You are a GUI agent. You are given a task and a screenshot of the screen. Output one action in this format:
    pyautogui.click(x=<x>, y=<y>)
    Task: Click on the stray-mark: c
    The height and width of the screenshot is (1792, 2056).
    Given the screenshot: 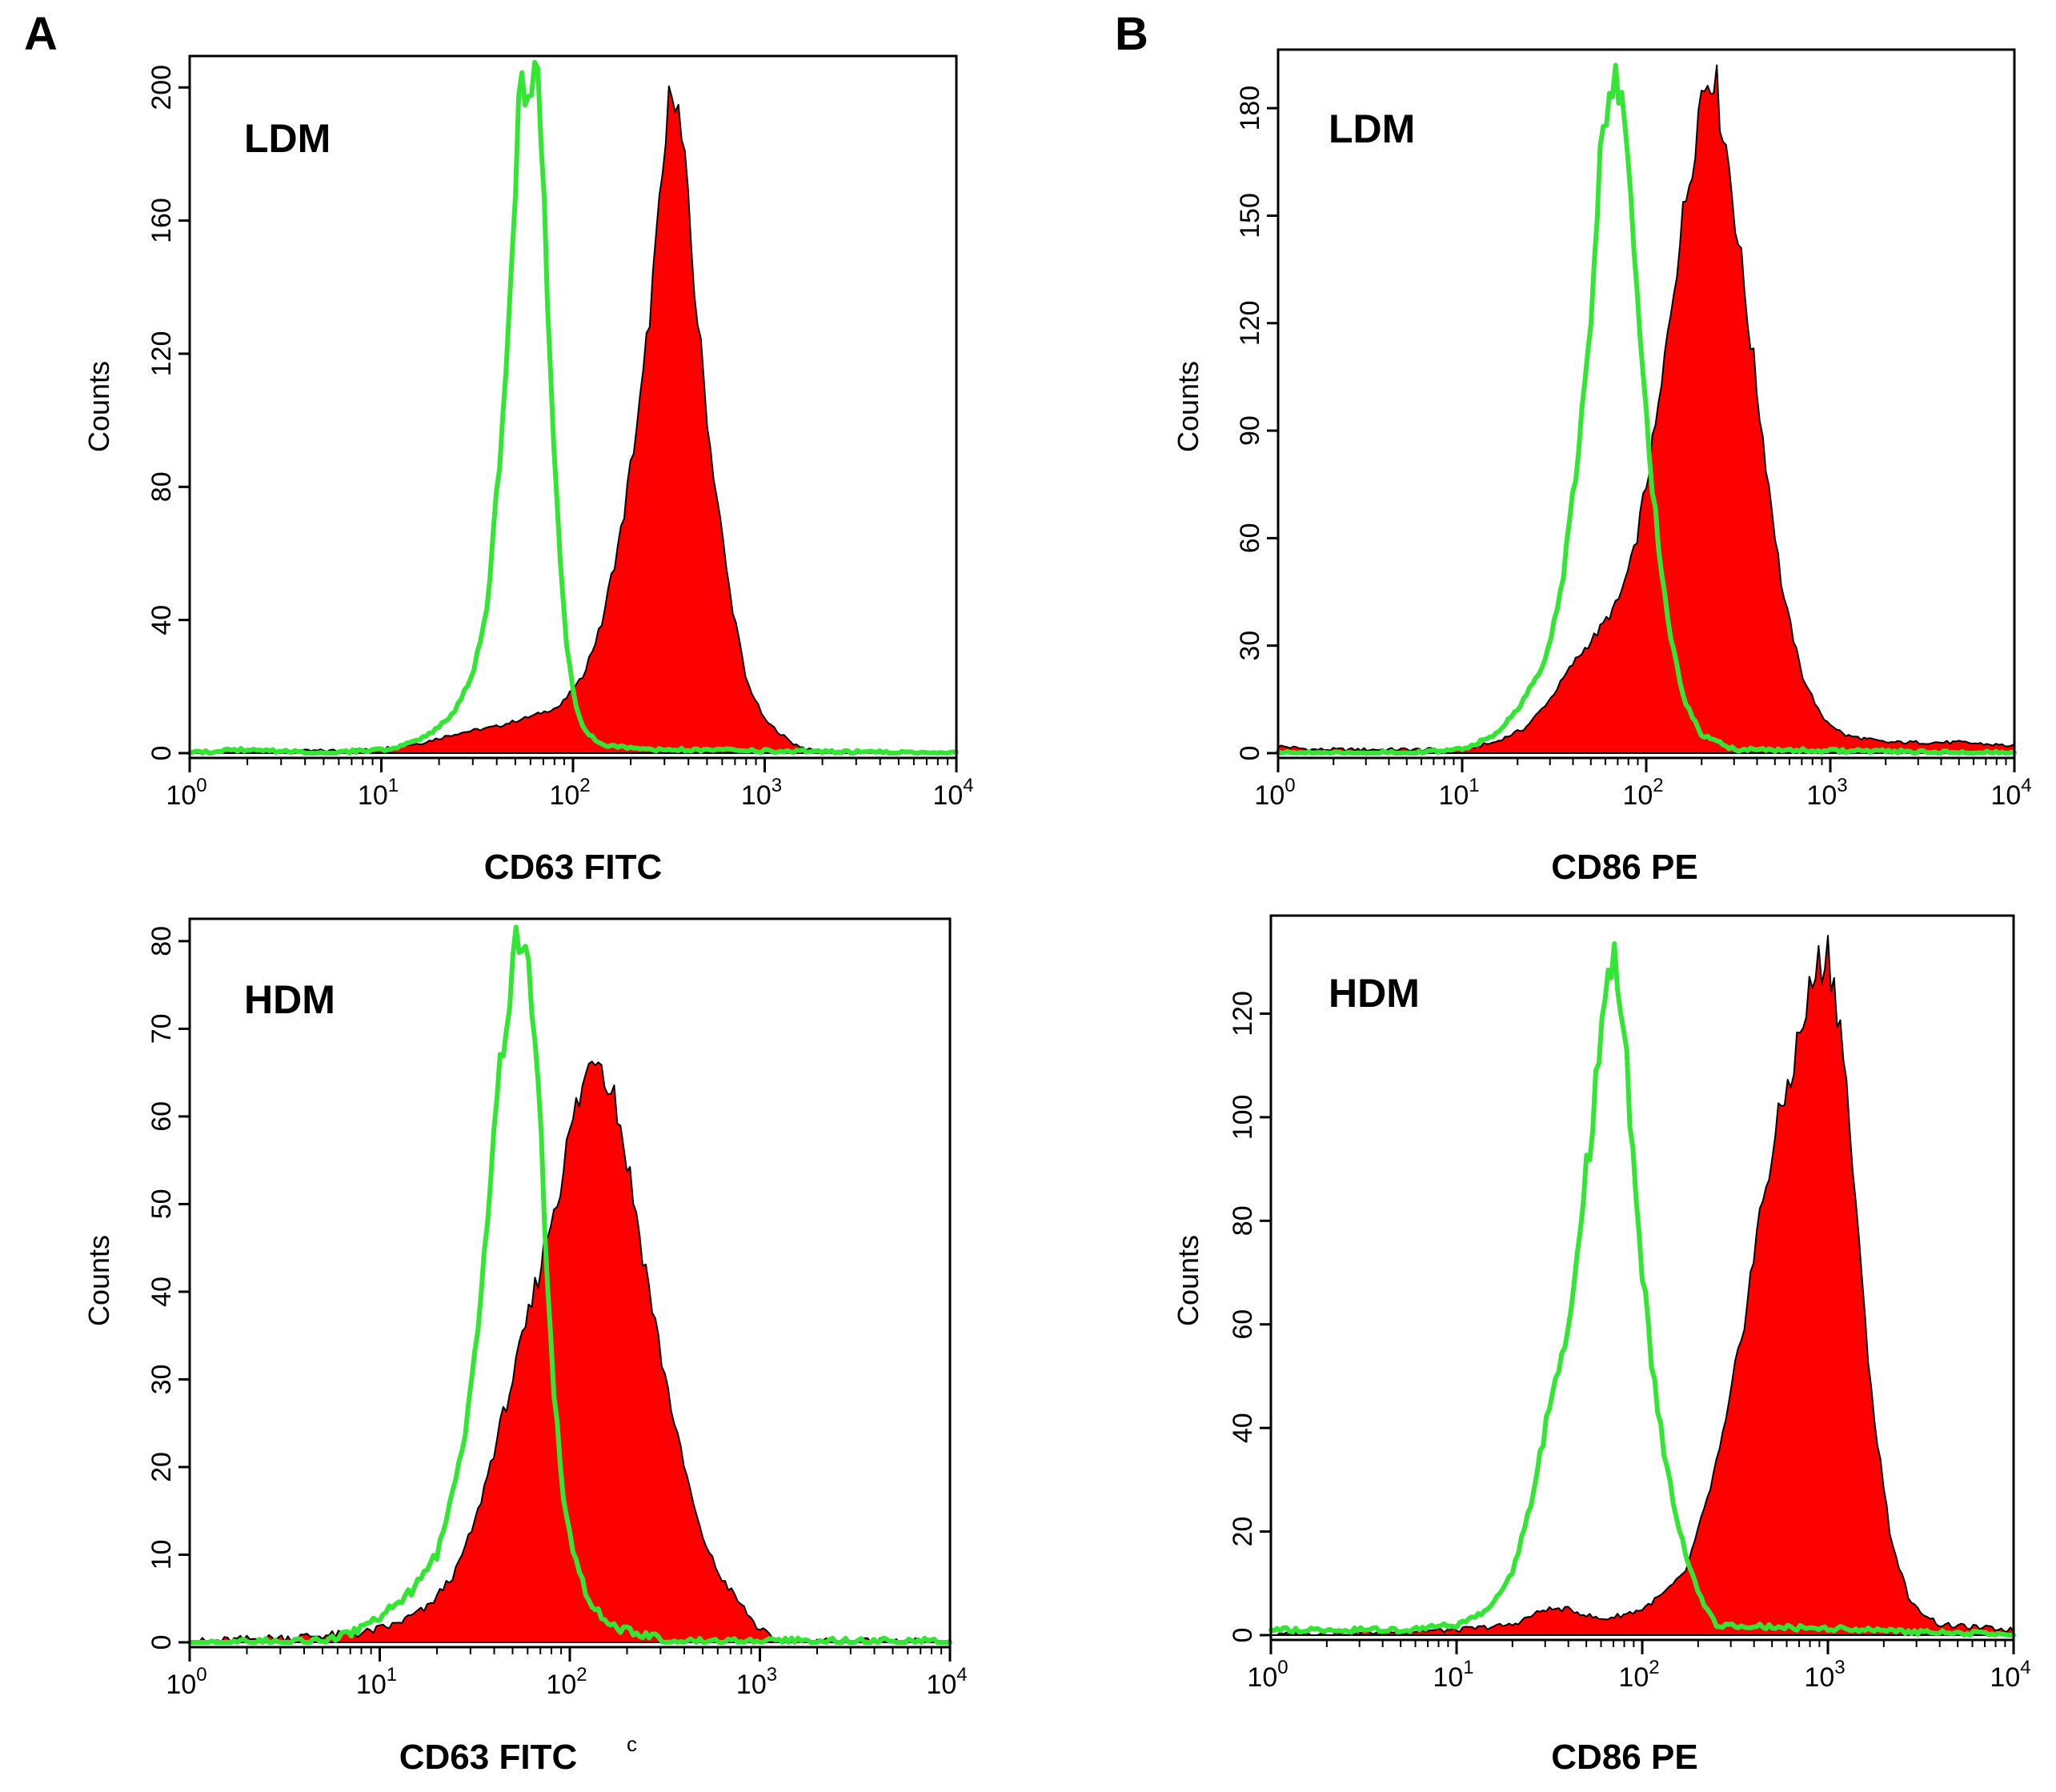 What is the action you would take?
    pyautogui.click(x=632, y=1744)
    